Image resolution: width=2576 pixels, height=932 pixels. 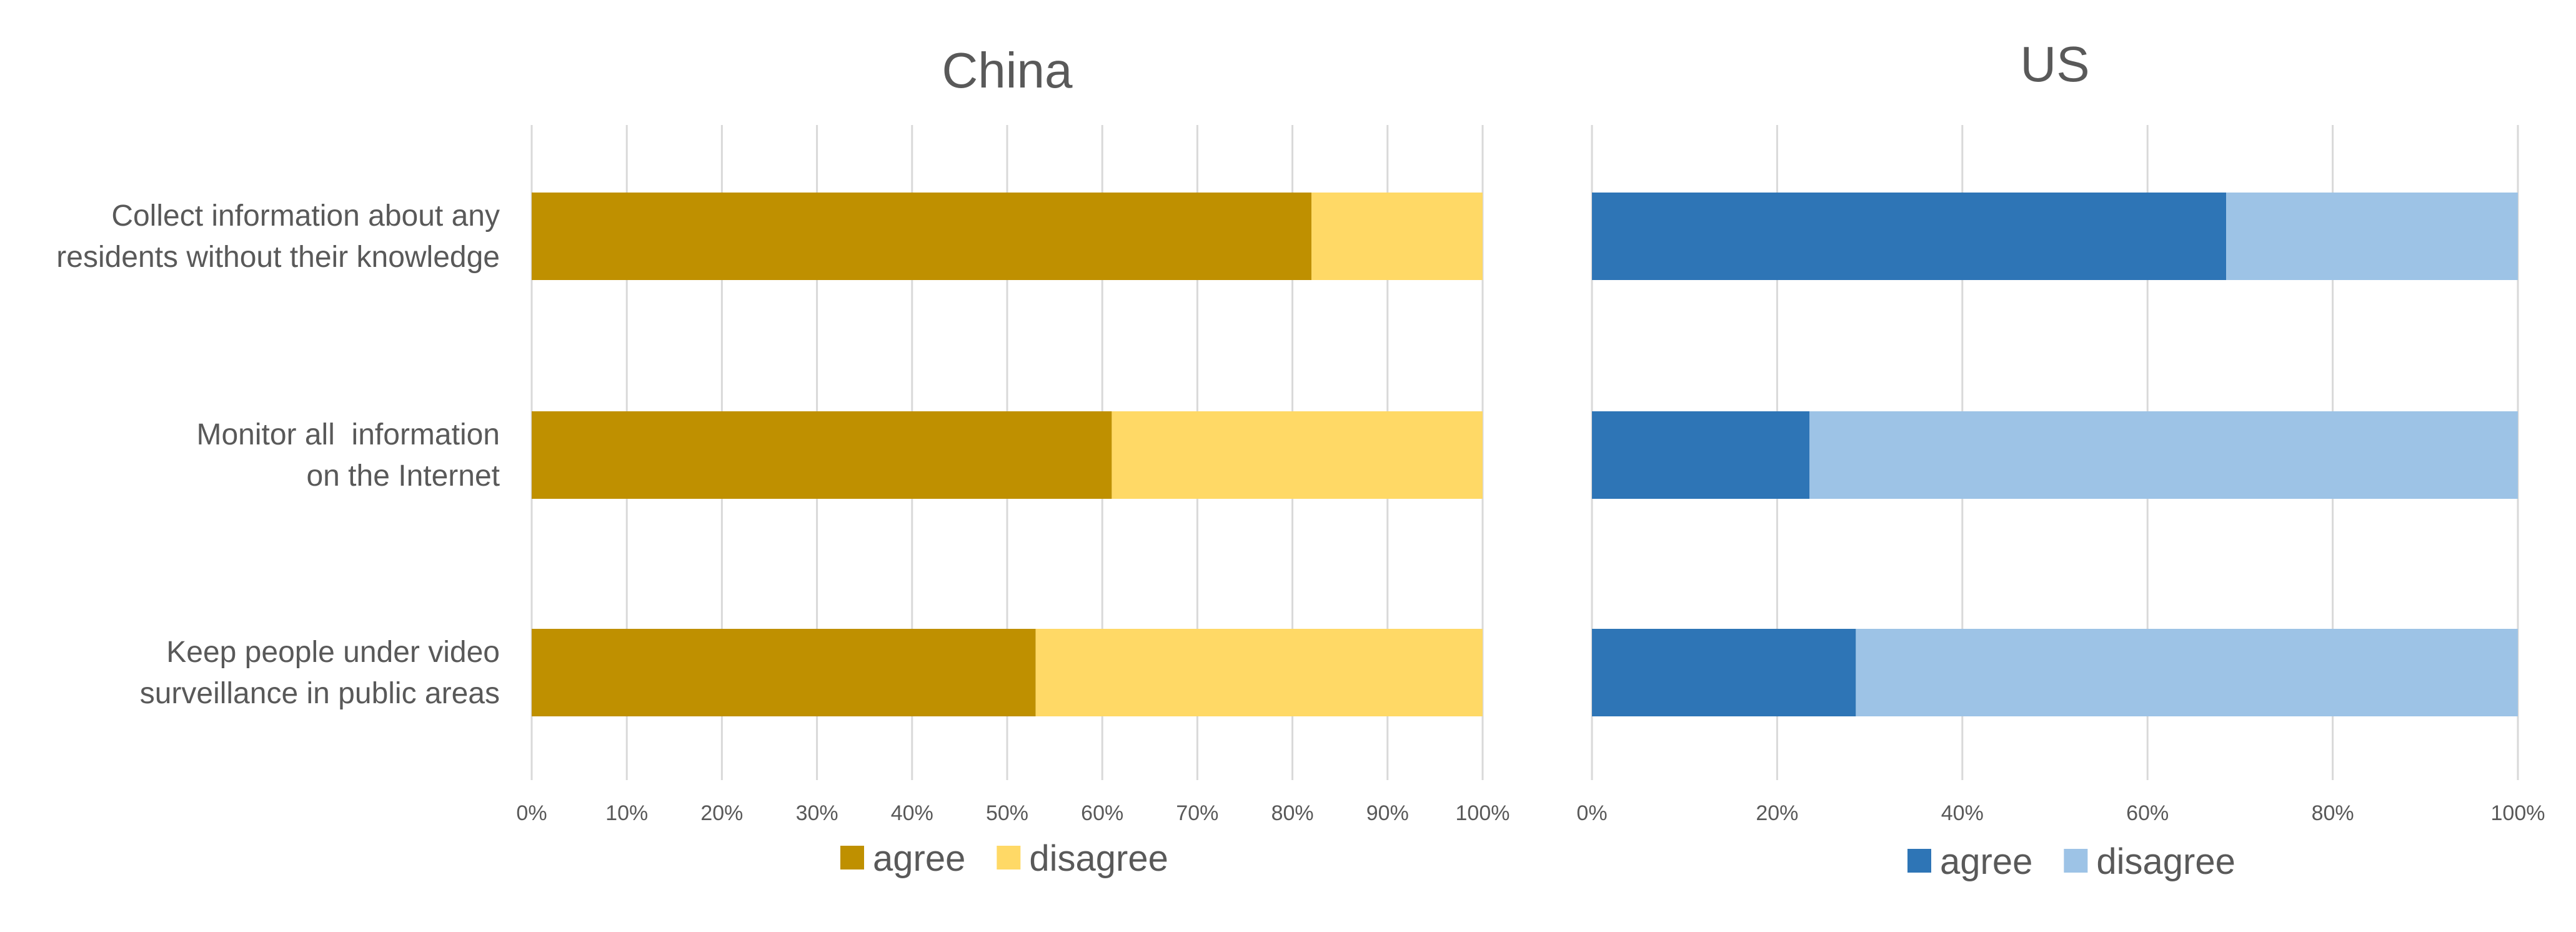 I want to click on chart-title: US, so click(x=2054, y=64).